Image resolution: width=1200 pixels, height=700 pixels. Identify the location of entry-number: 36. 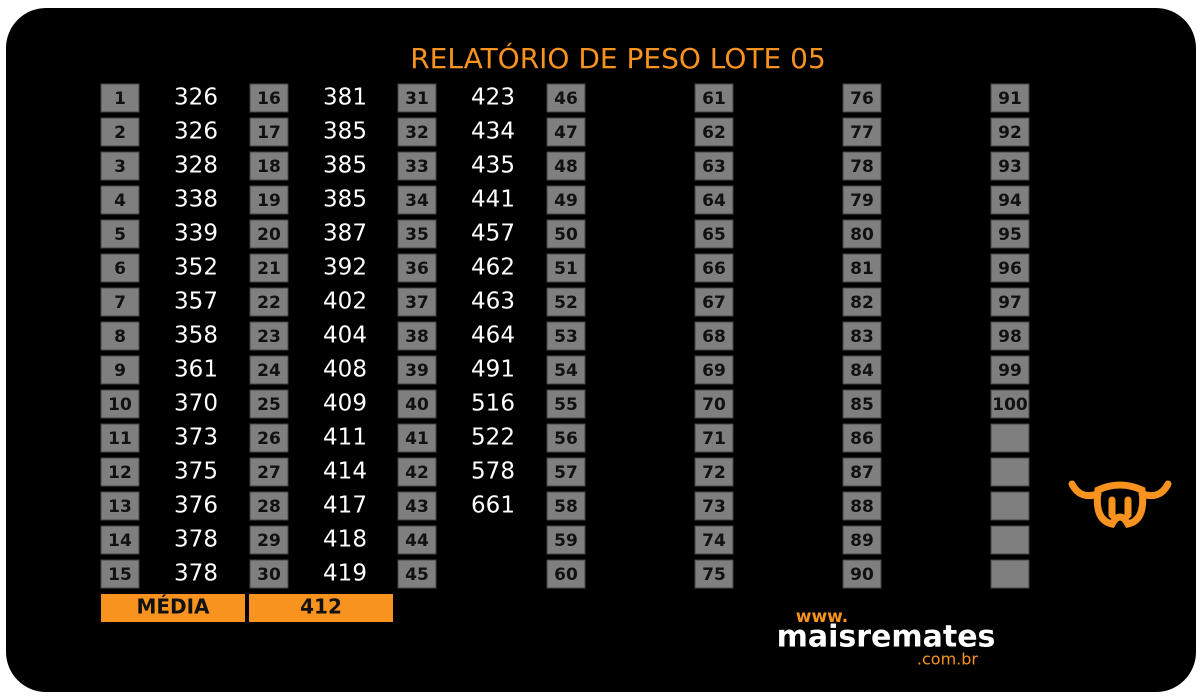
(417, 269).